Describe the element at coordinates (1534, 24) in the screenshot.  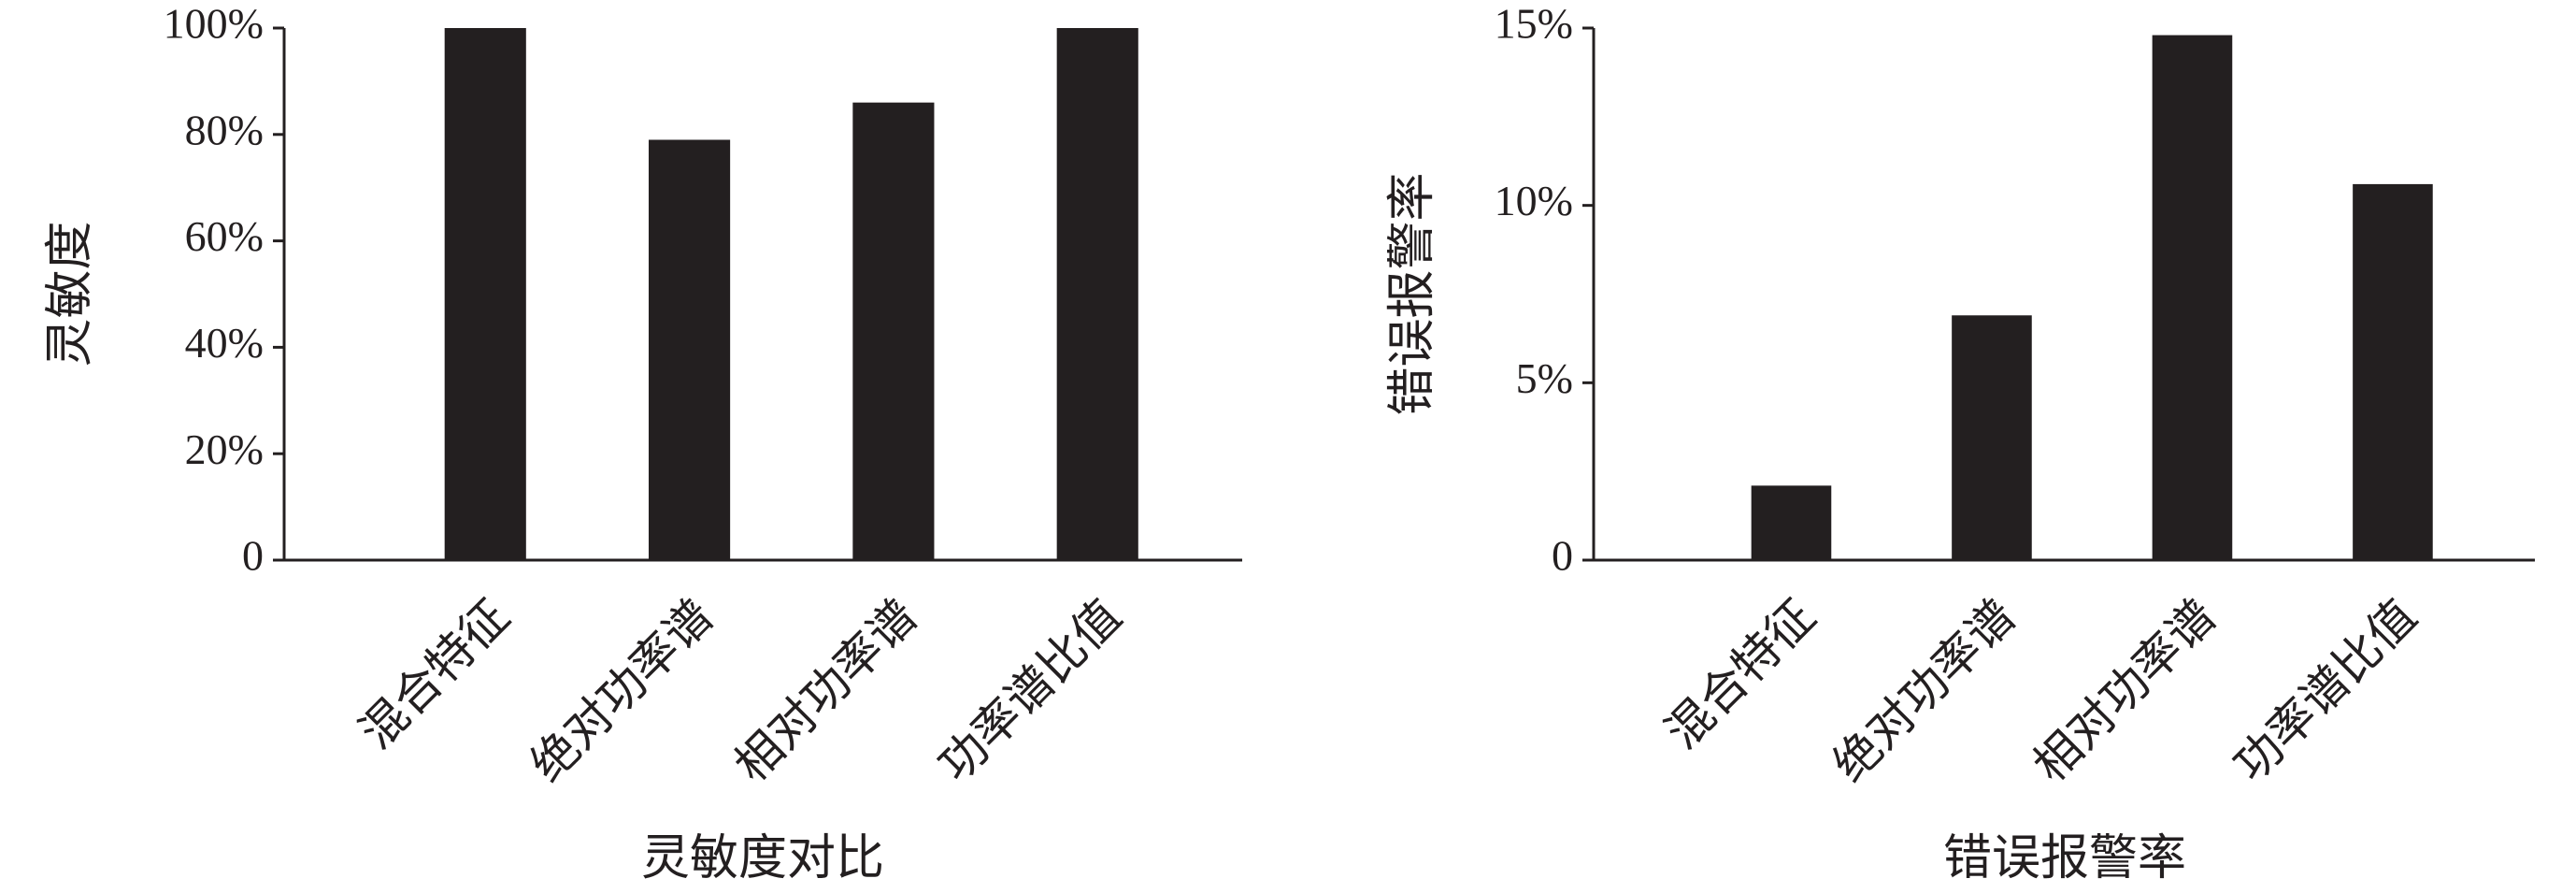
I see `y-tick-label: 15%` at that location.